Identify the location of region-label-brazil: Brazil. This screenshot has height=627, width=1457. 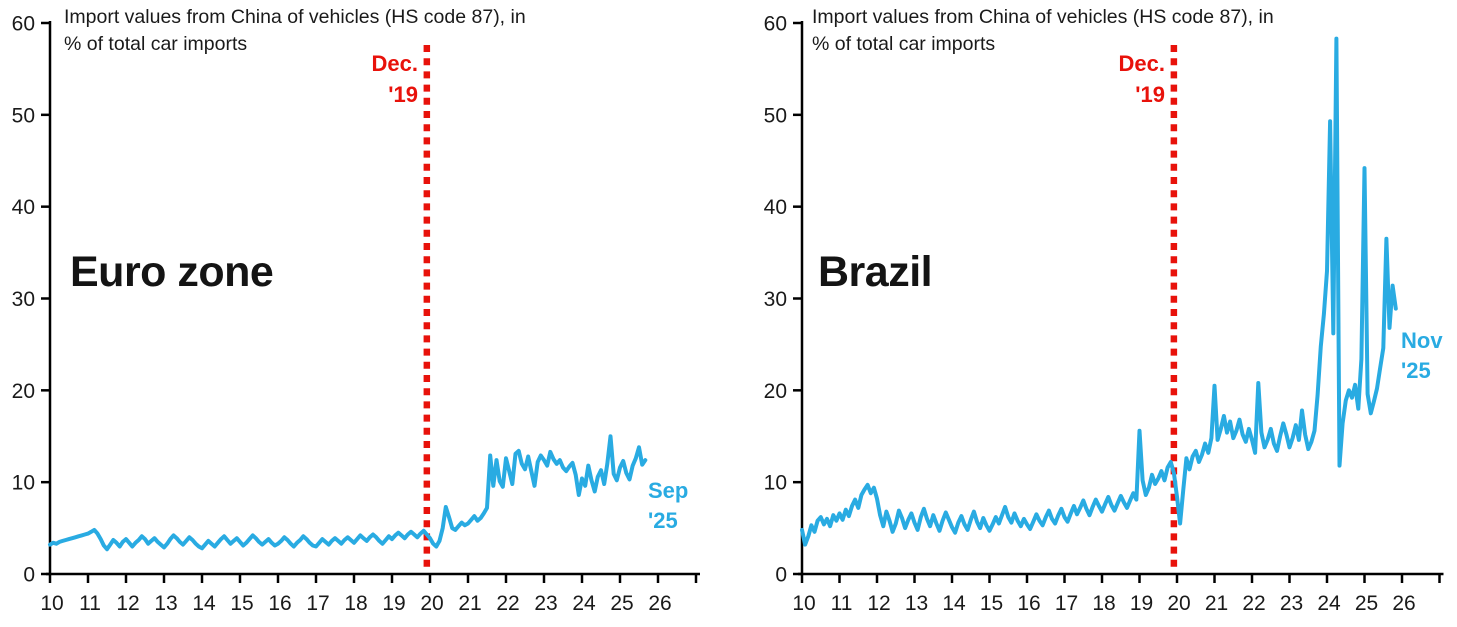
(875, 272).